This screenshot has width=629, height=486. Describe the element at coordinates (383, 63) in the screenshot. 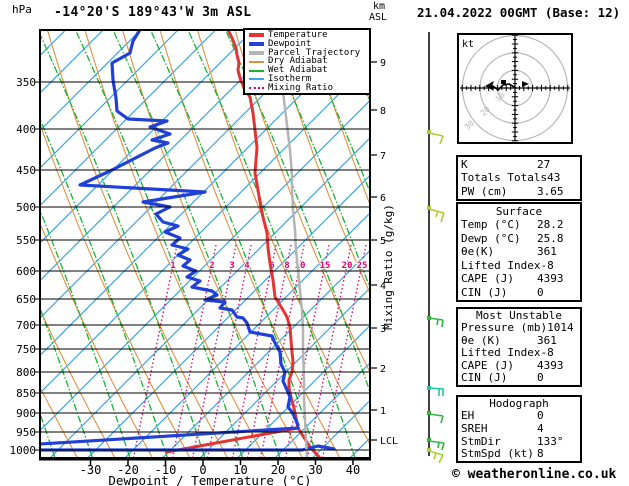

I see `svg-text: 9` at that location.